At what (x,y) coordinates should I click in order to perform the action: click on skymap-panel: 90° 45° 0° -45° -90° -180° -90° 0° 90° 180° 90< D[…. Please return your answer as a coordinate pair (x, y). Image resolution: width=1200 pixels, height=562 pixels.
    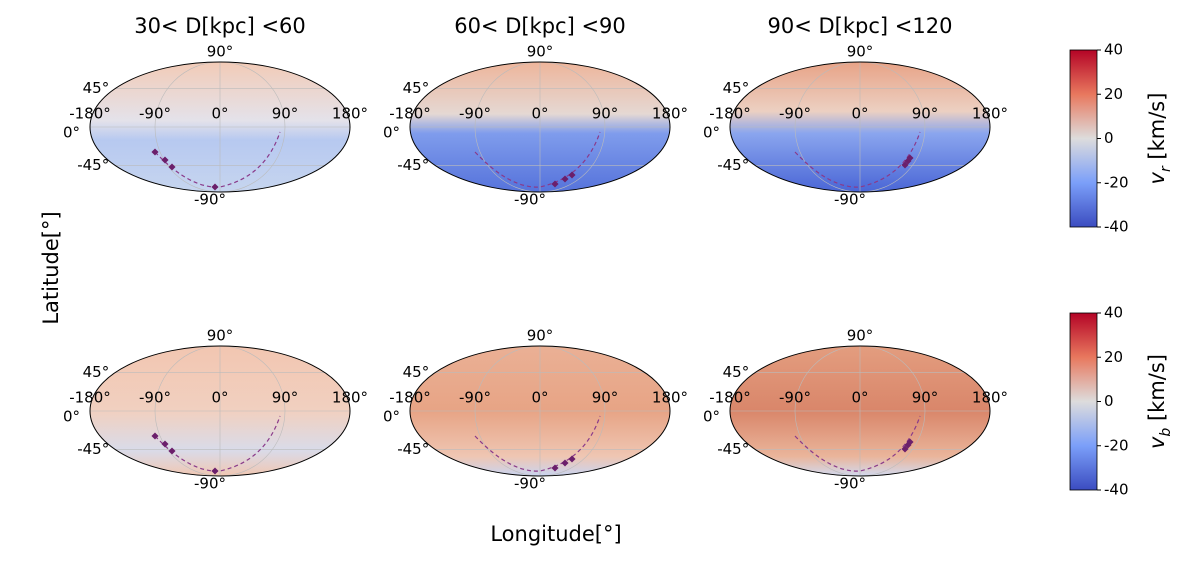
    Looking at the image, I should click on (855, 111).